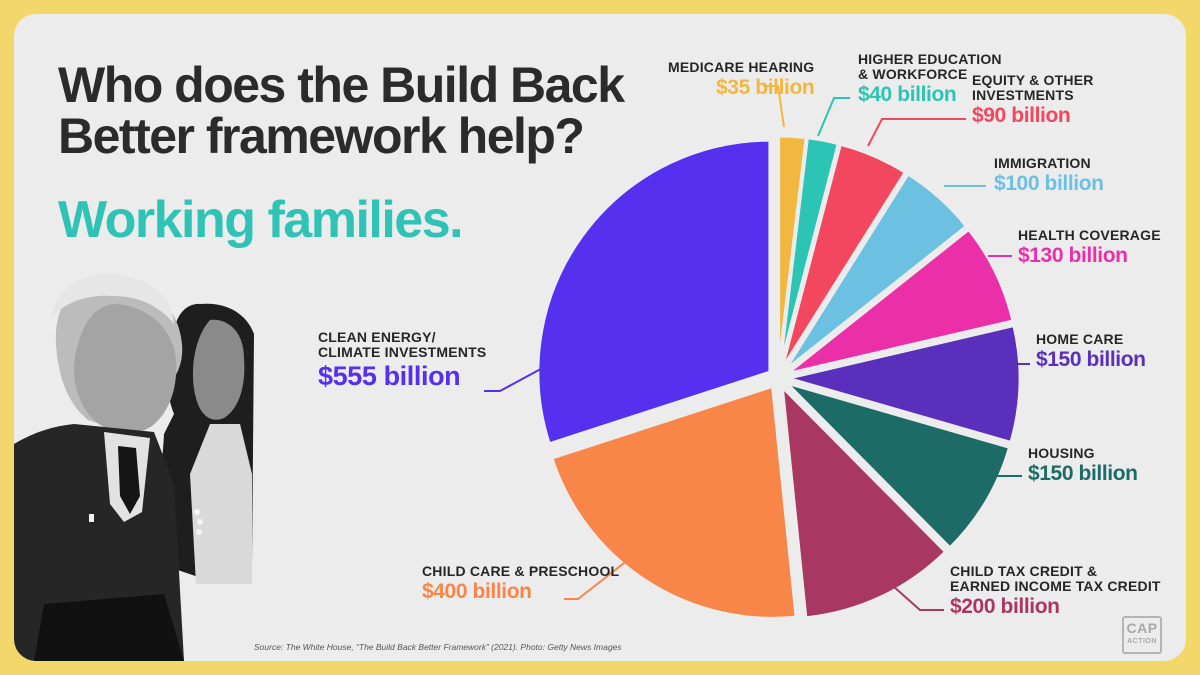  Describe the element at coordinates (261, 220) in the screenshot. I see `subheadline: Working families.` at that location.